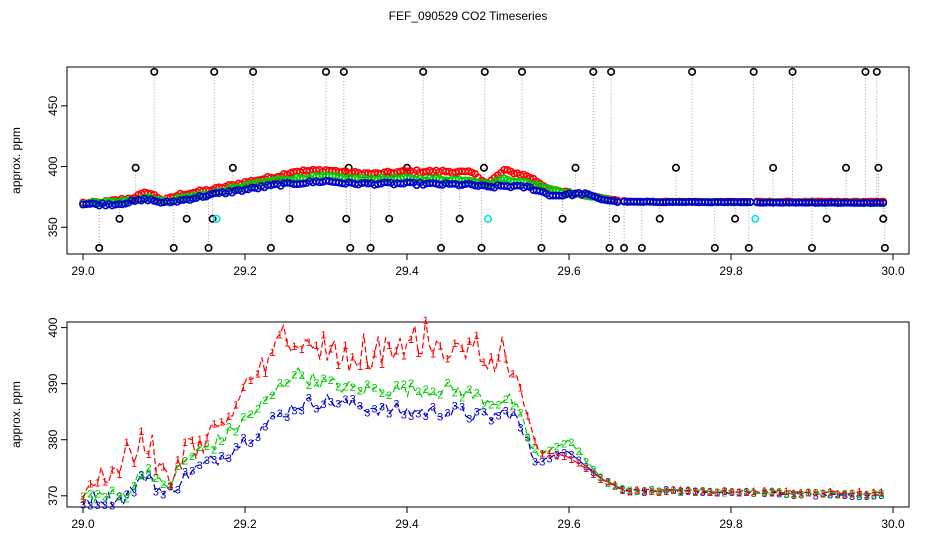 The width and height of the screenshot is (936, 540). What do you see at coordinates (893, 524) in the screenshot?
I see `x-tick-label: 30.0` at bounding box center [893, 524].